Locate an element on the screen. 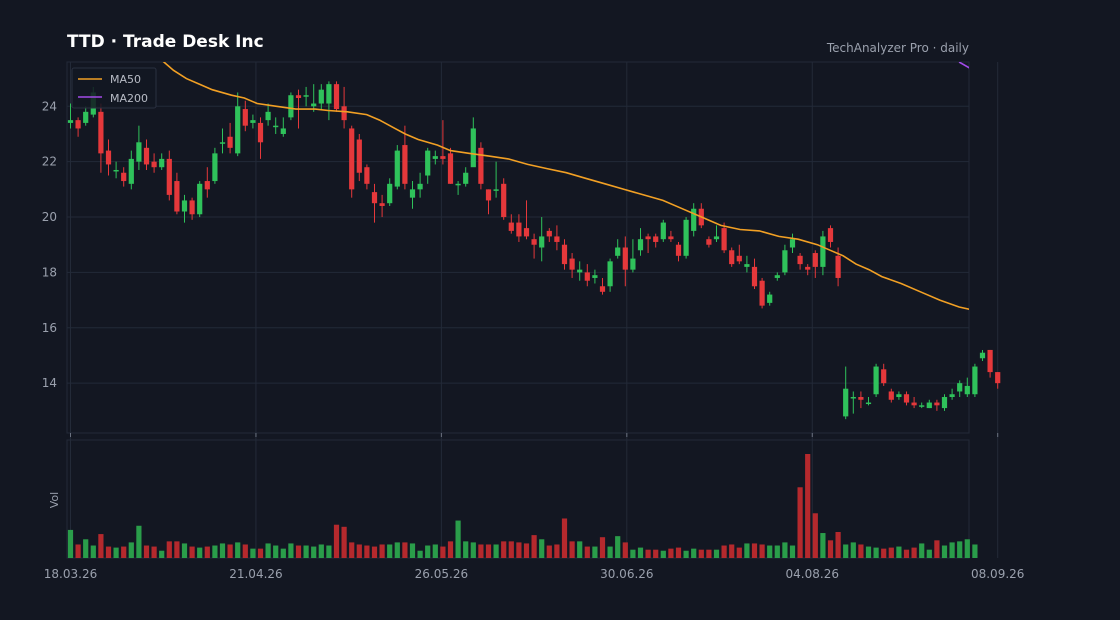 The width and height of the screenshot is (1120, 620). y-tick-label: 16 is located at coordinates (49, 328).